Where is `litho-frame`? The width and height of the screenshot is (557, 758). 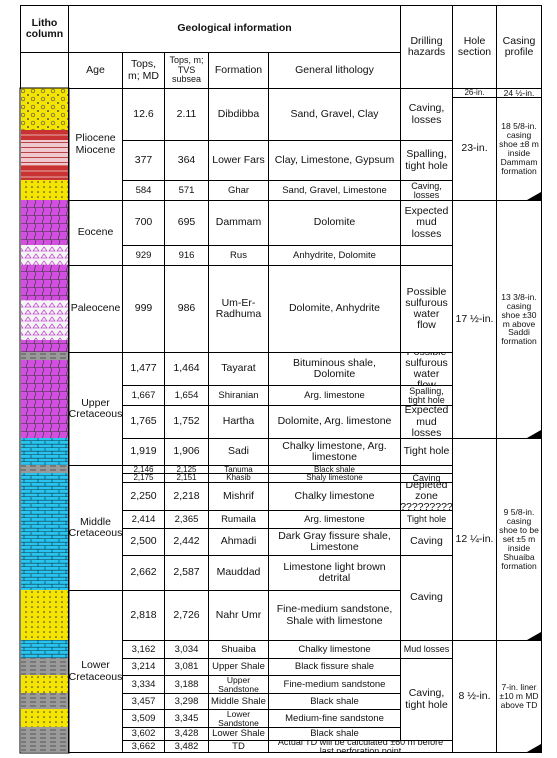 litho-frame is located at coordinates (44, 420).